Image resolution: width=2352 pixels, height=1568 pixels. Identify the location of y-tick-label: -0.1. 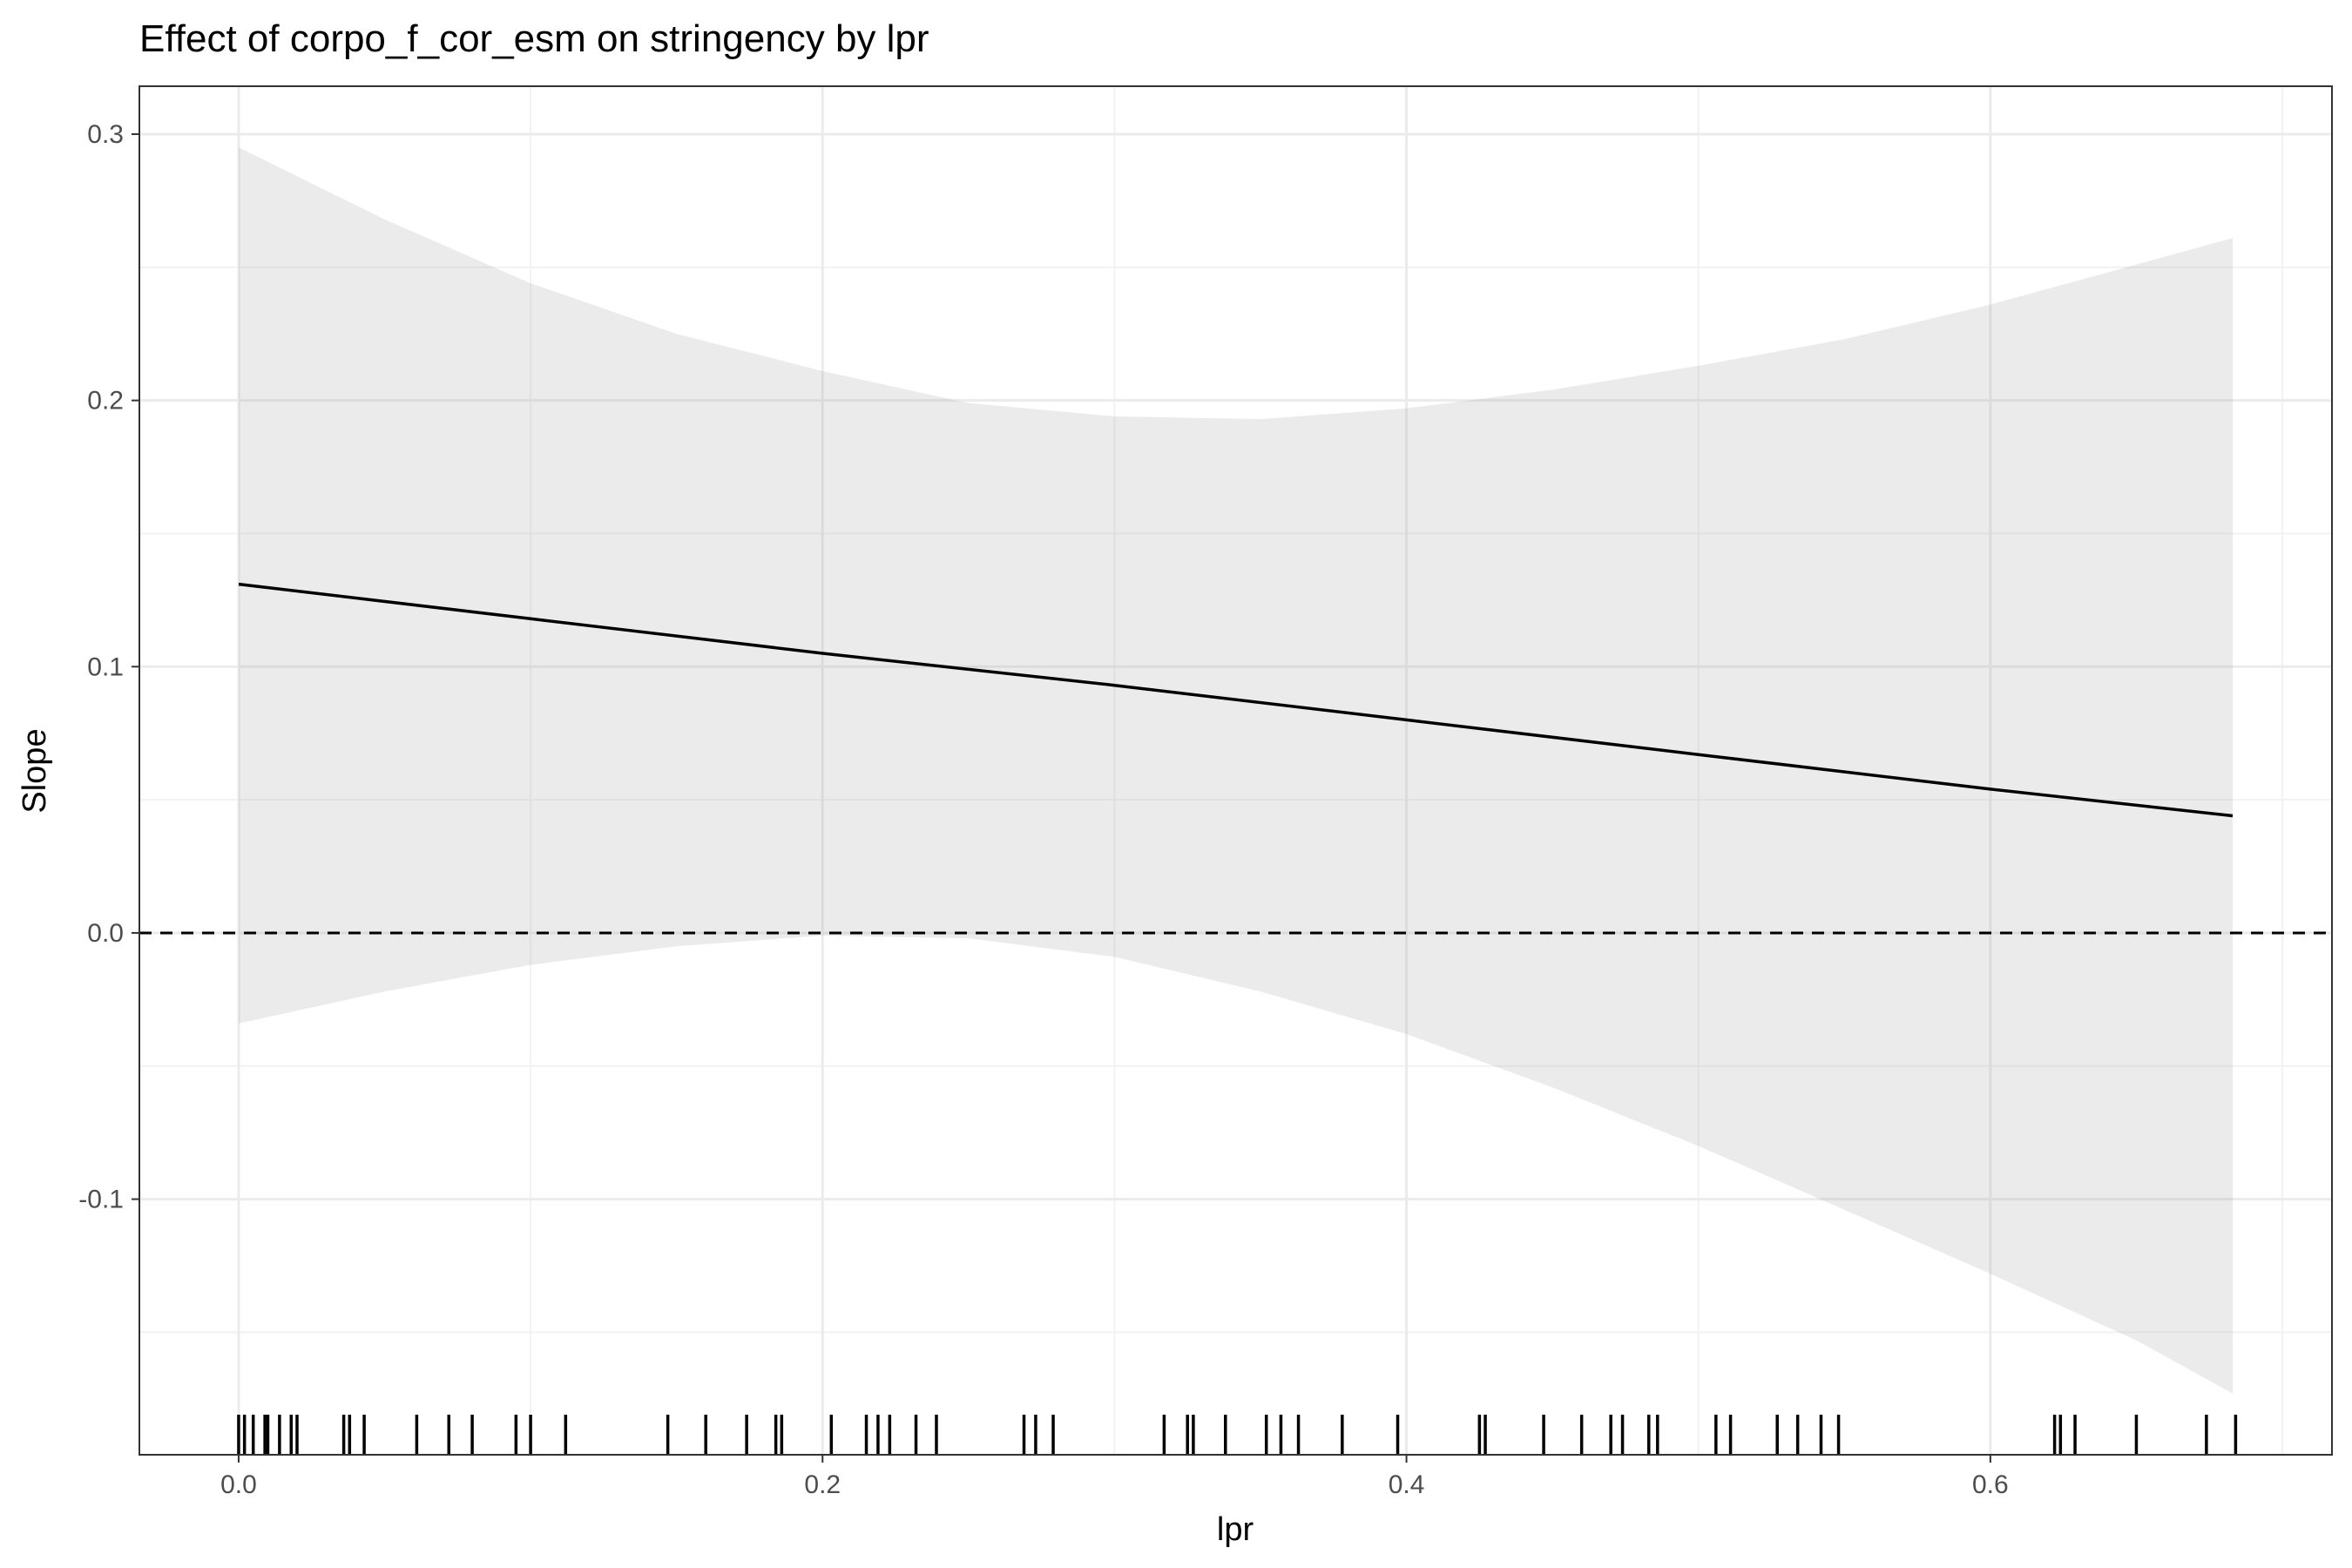
(101, 1200).